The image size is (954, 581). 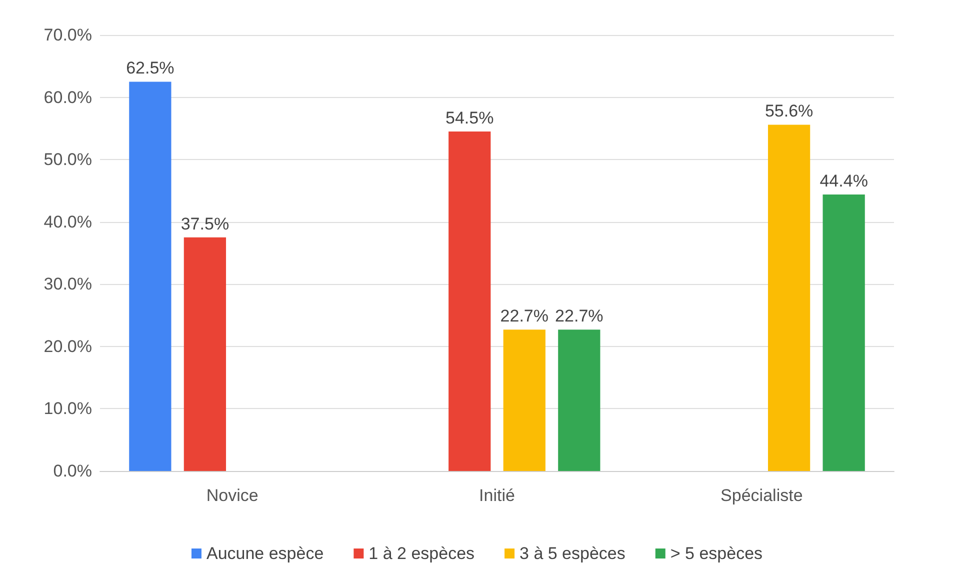 I want to click on y-tick-label: 0.0%, so click(x=72, y=471).